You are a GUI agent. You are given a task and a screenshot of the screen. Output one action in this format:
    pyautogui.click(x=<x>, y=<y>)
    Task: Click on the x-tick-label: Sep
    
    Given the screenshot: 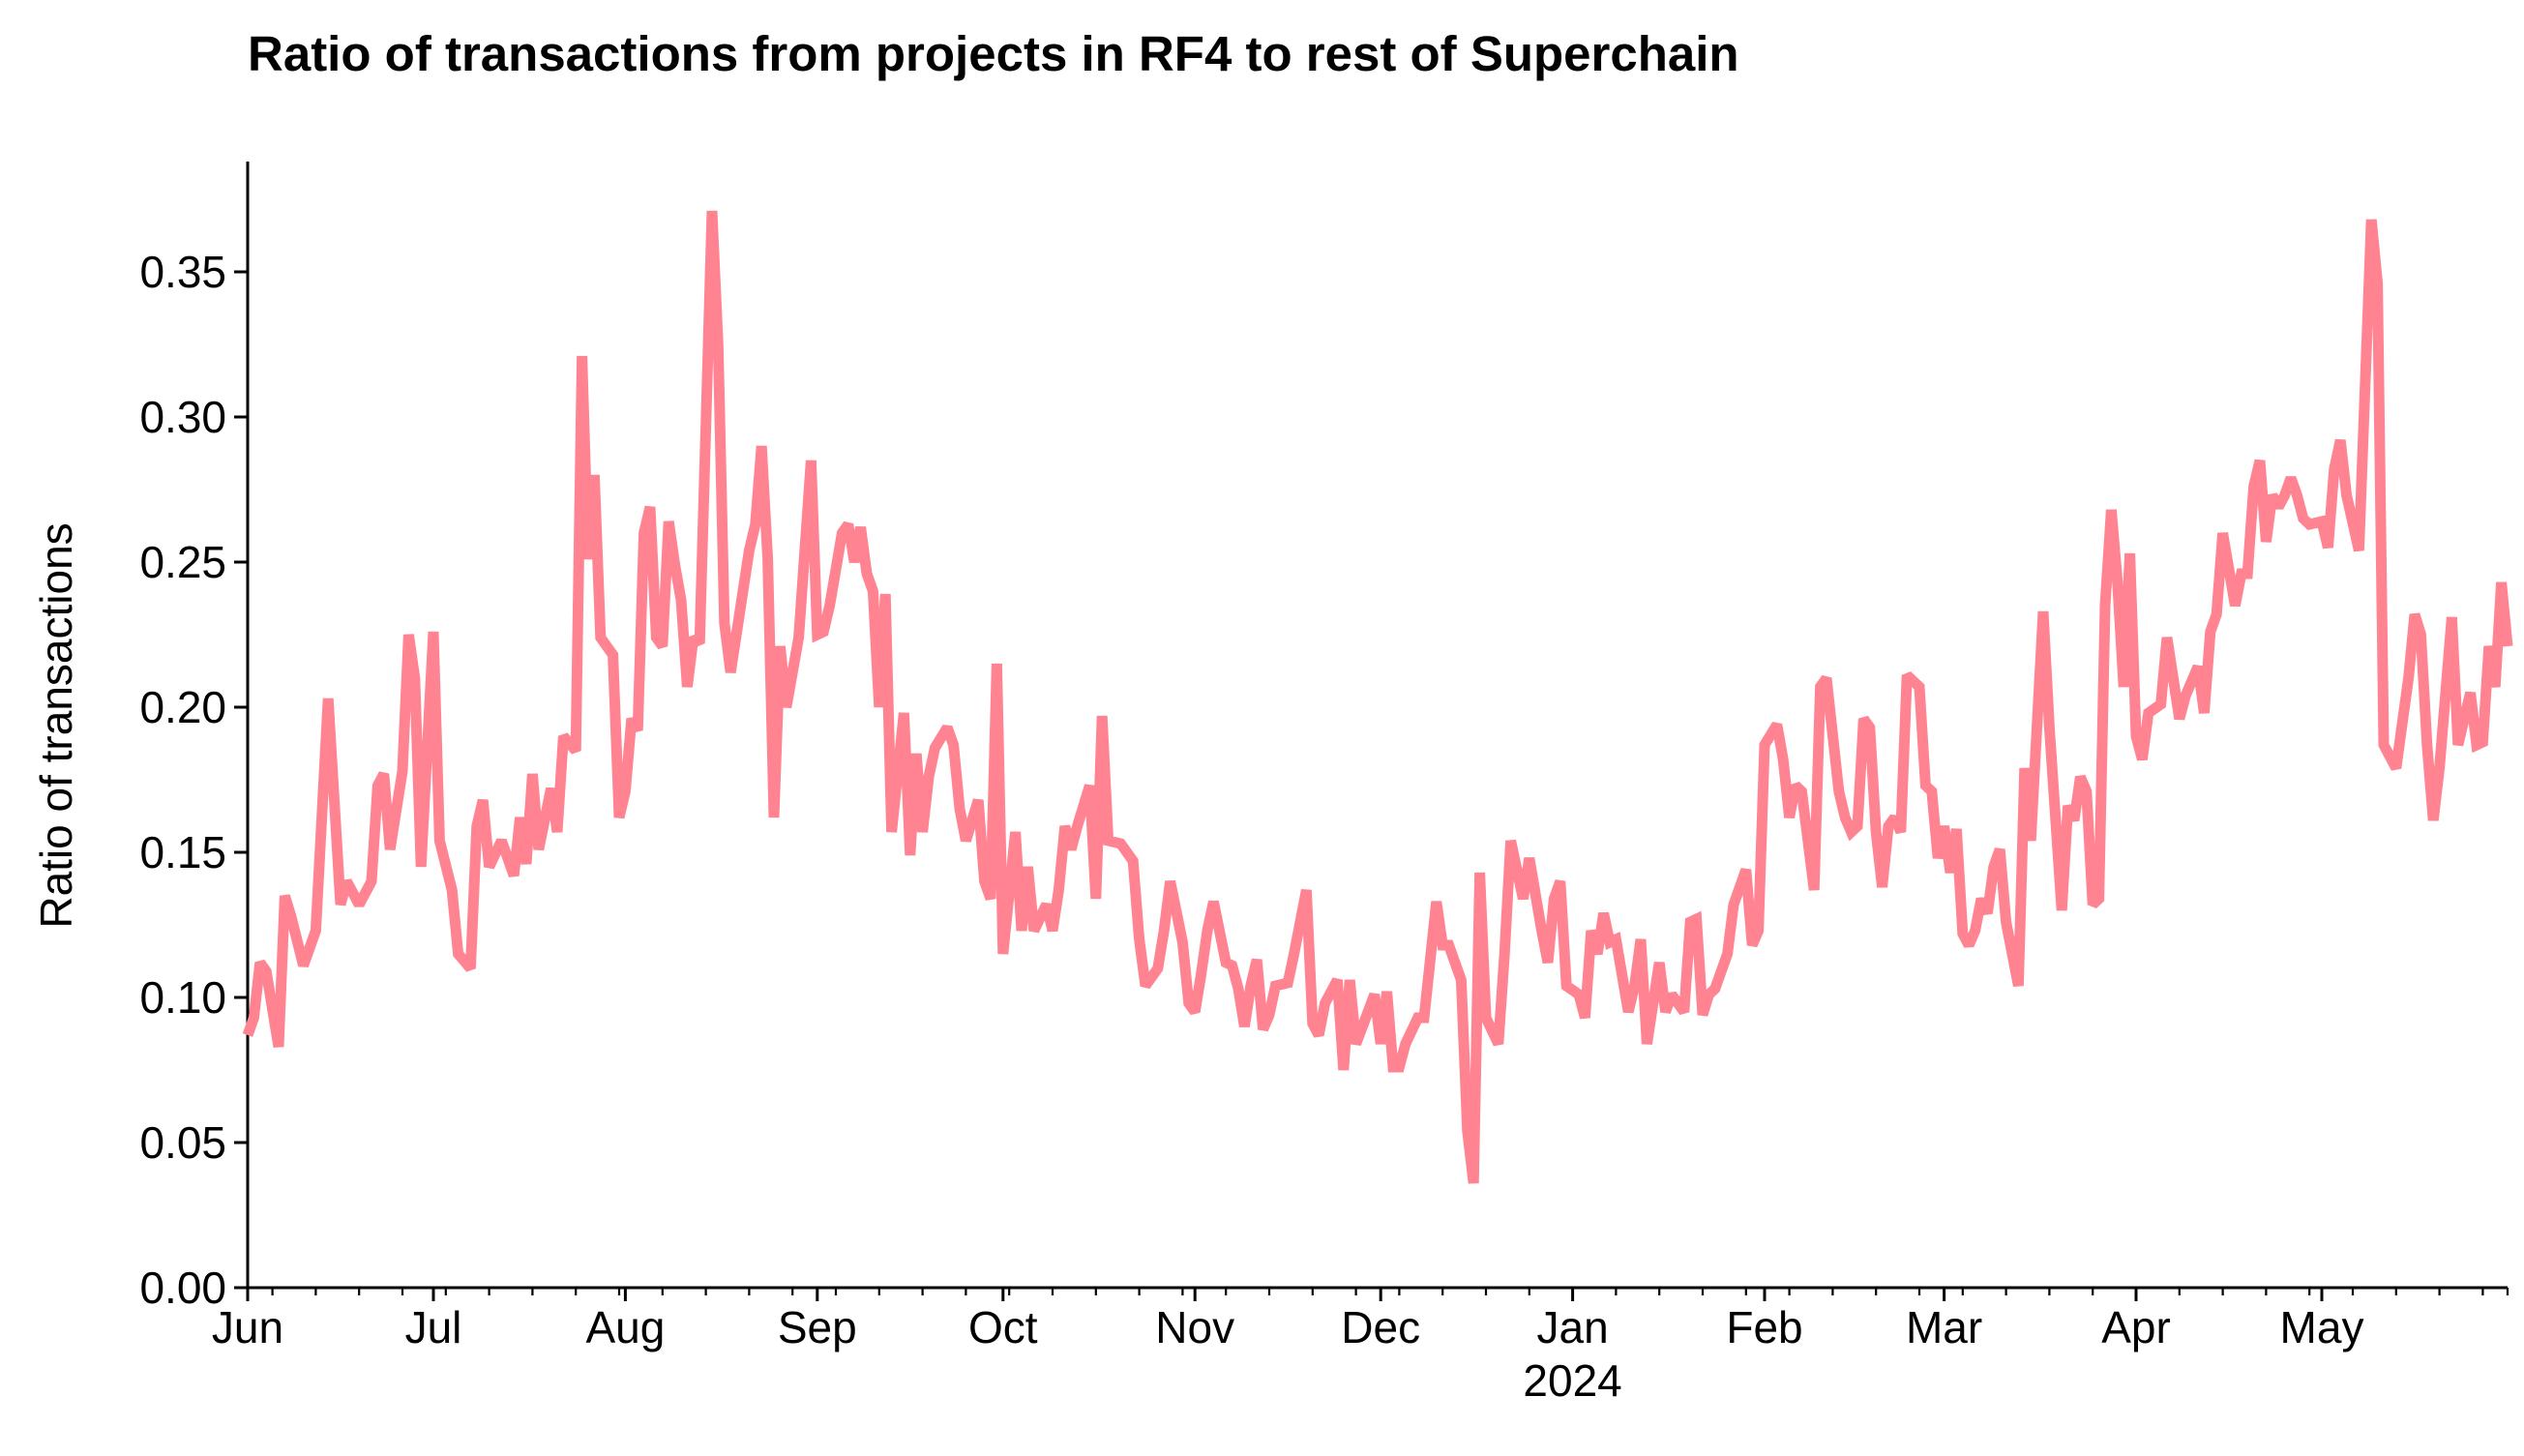 What is the action you would take?
    pyautogui.click(x=817, y=1327)
    